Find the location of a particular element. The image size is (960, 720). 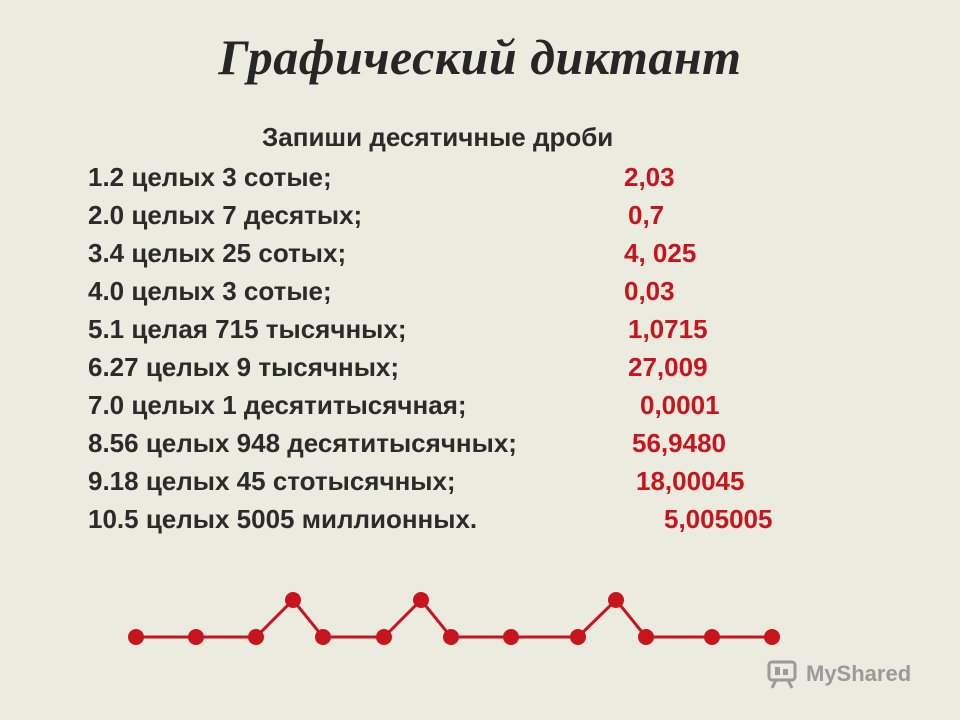

graphic-dictation-pattern is located at coordinates (454, 618).